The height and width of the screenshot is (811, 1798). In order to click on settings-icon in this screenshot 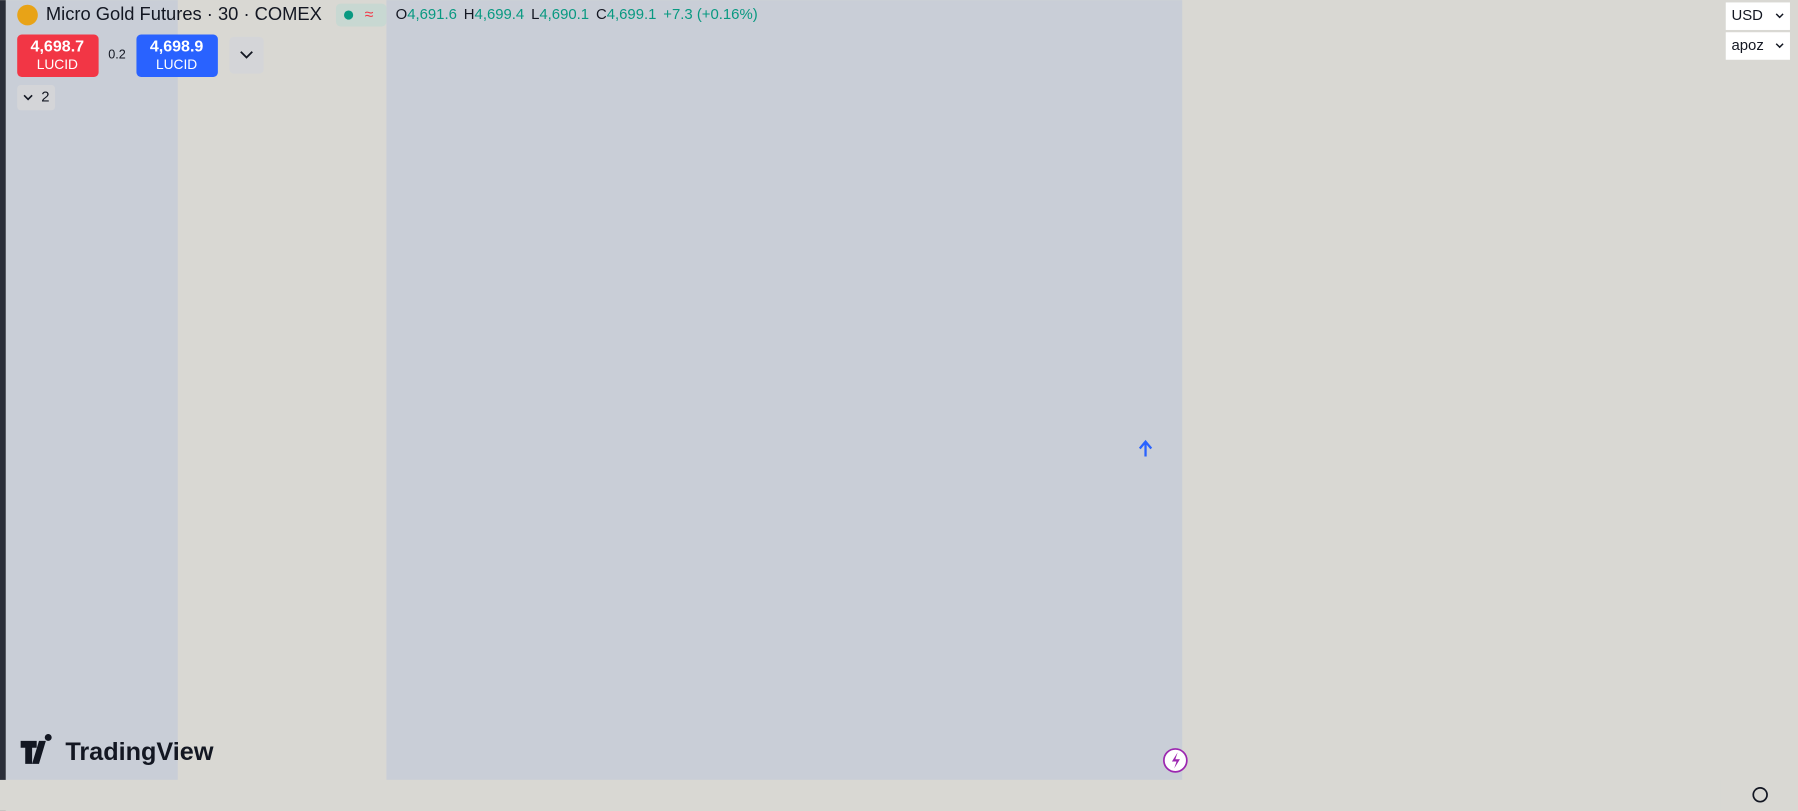, I will do `click(1760, 795)`.